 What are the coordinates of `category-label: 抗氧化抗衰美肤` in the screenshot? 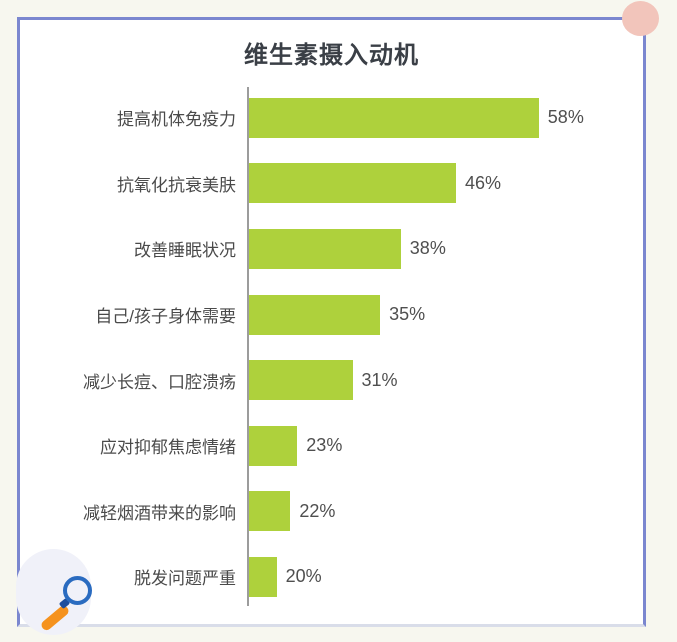 It's located at (176, 185).